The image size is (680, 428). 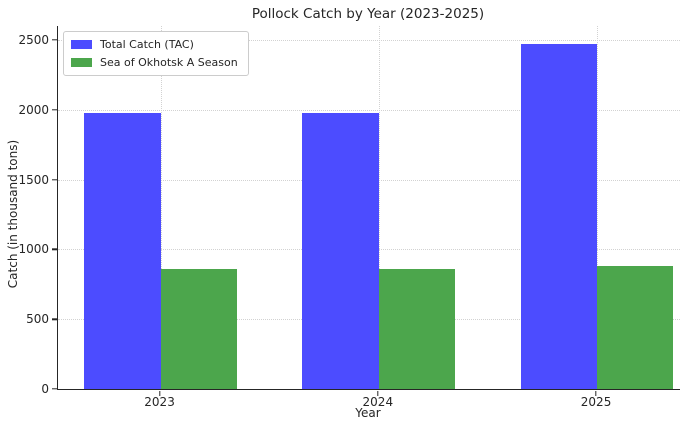 I want to click on legend-swatch-blue, so click(x=81, y=44).